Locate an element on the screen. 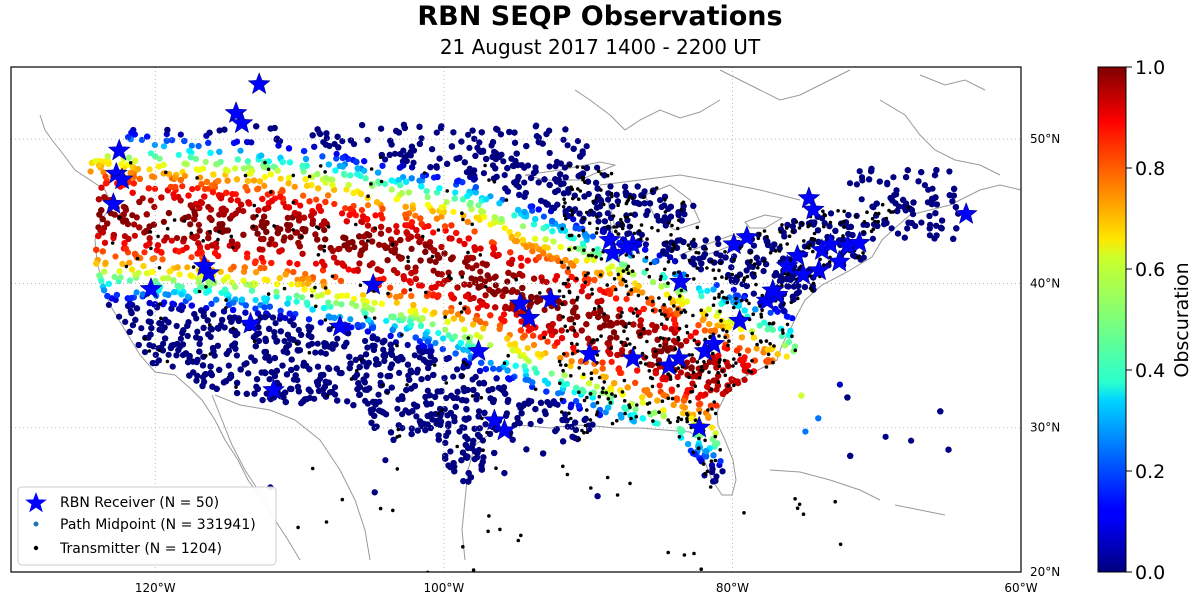 This screenshot has width=1200, height=602. chart-title: RBN SEQP Observations is located at coordinates (600, 16).